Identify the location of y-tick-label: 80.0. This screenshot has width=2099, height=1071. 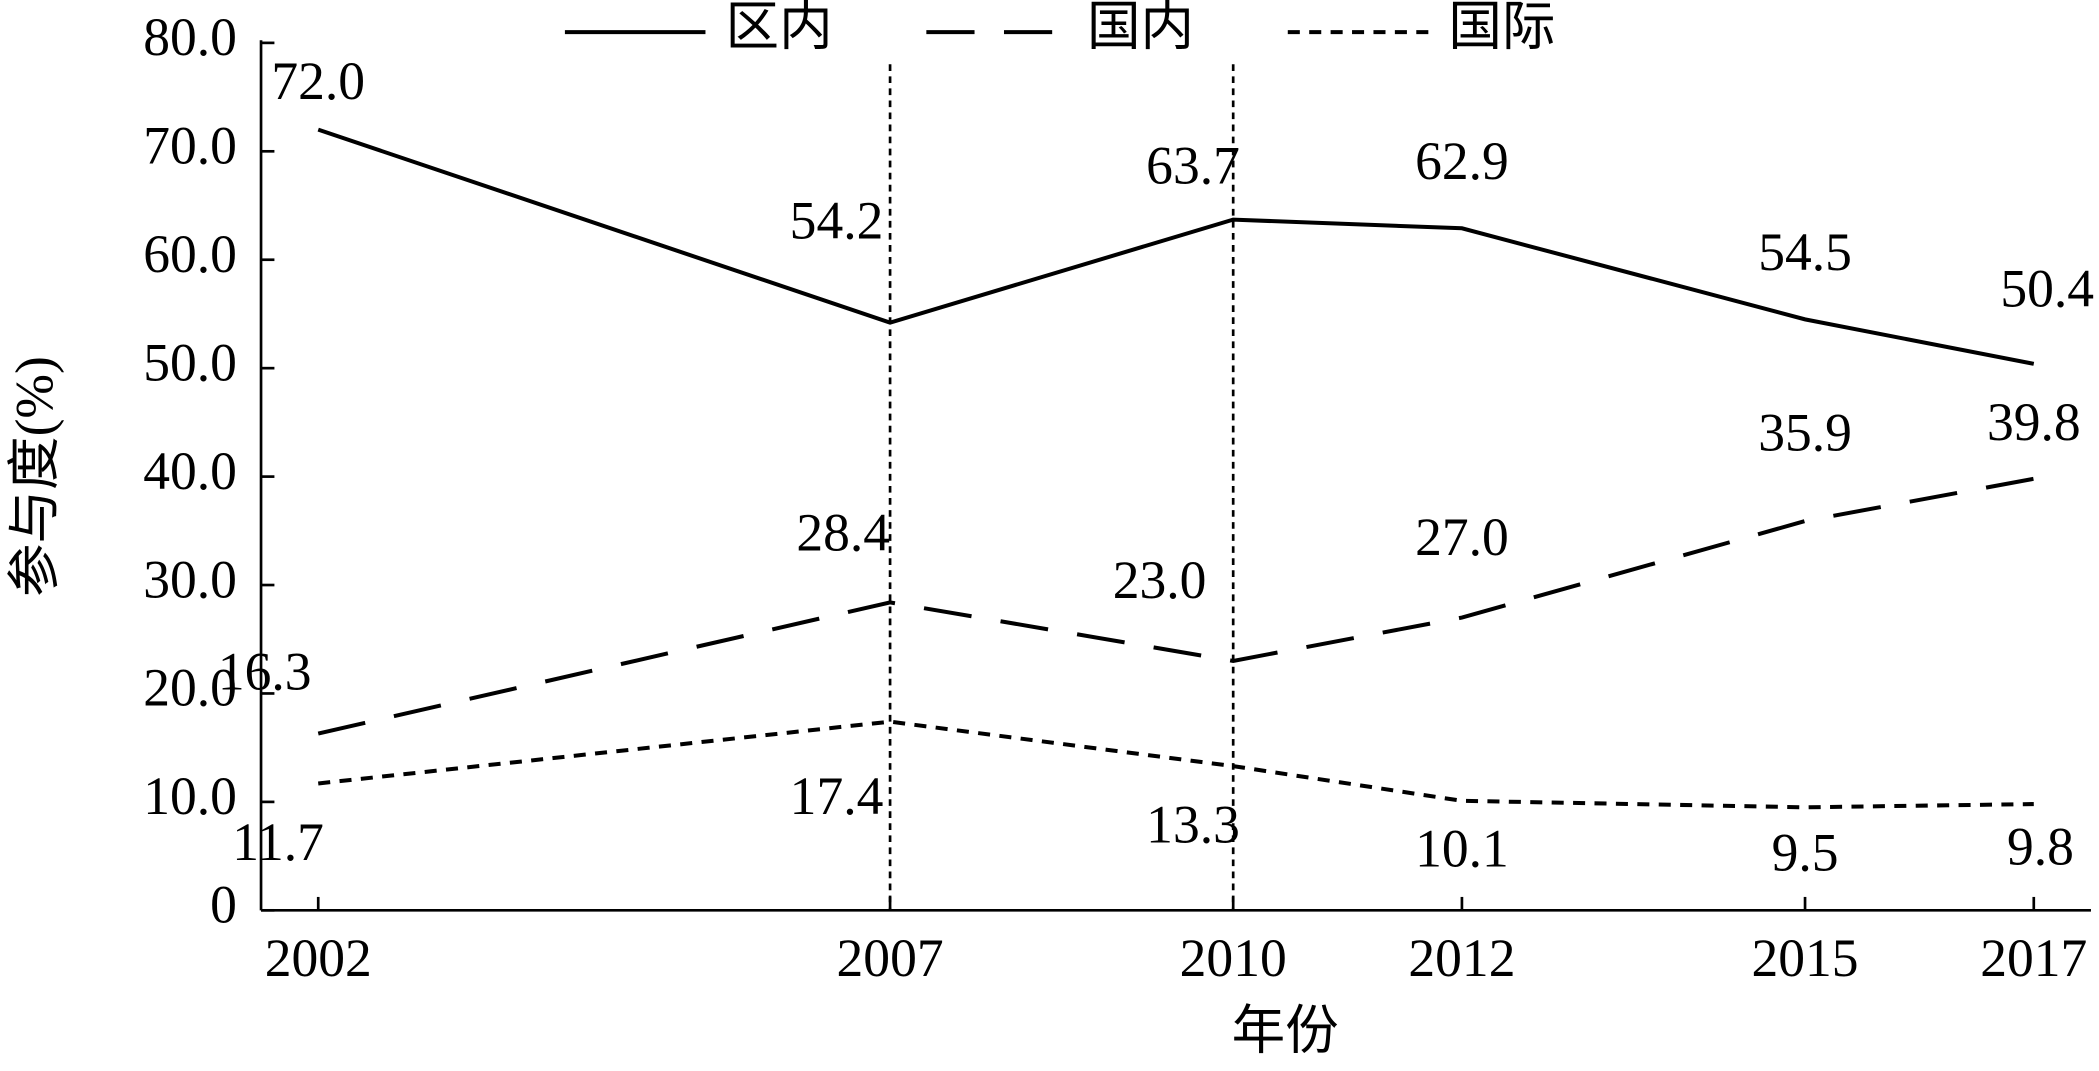
(190, 37).